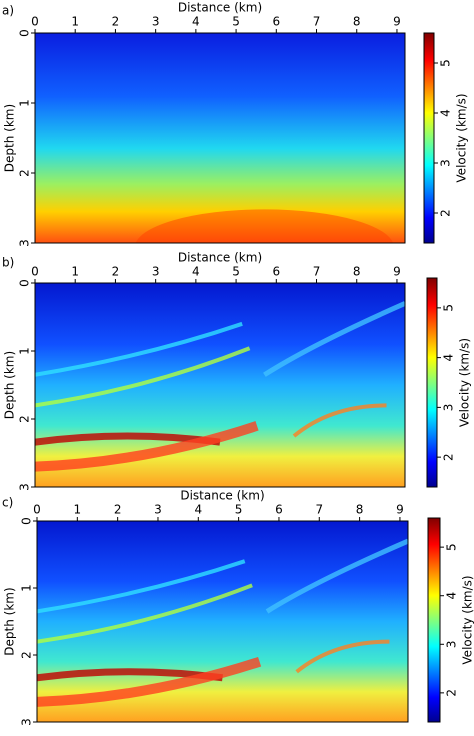 This screenshot has width=474, height=736. What do you see at coordinates (7, 503) in the screenshot?
I see `panel-label: c)` at bounding box center [7, 503].